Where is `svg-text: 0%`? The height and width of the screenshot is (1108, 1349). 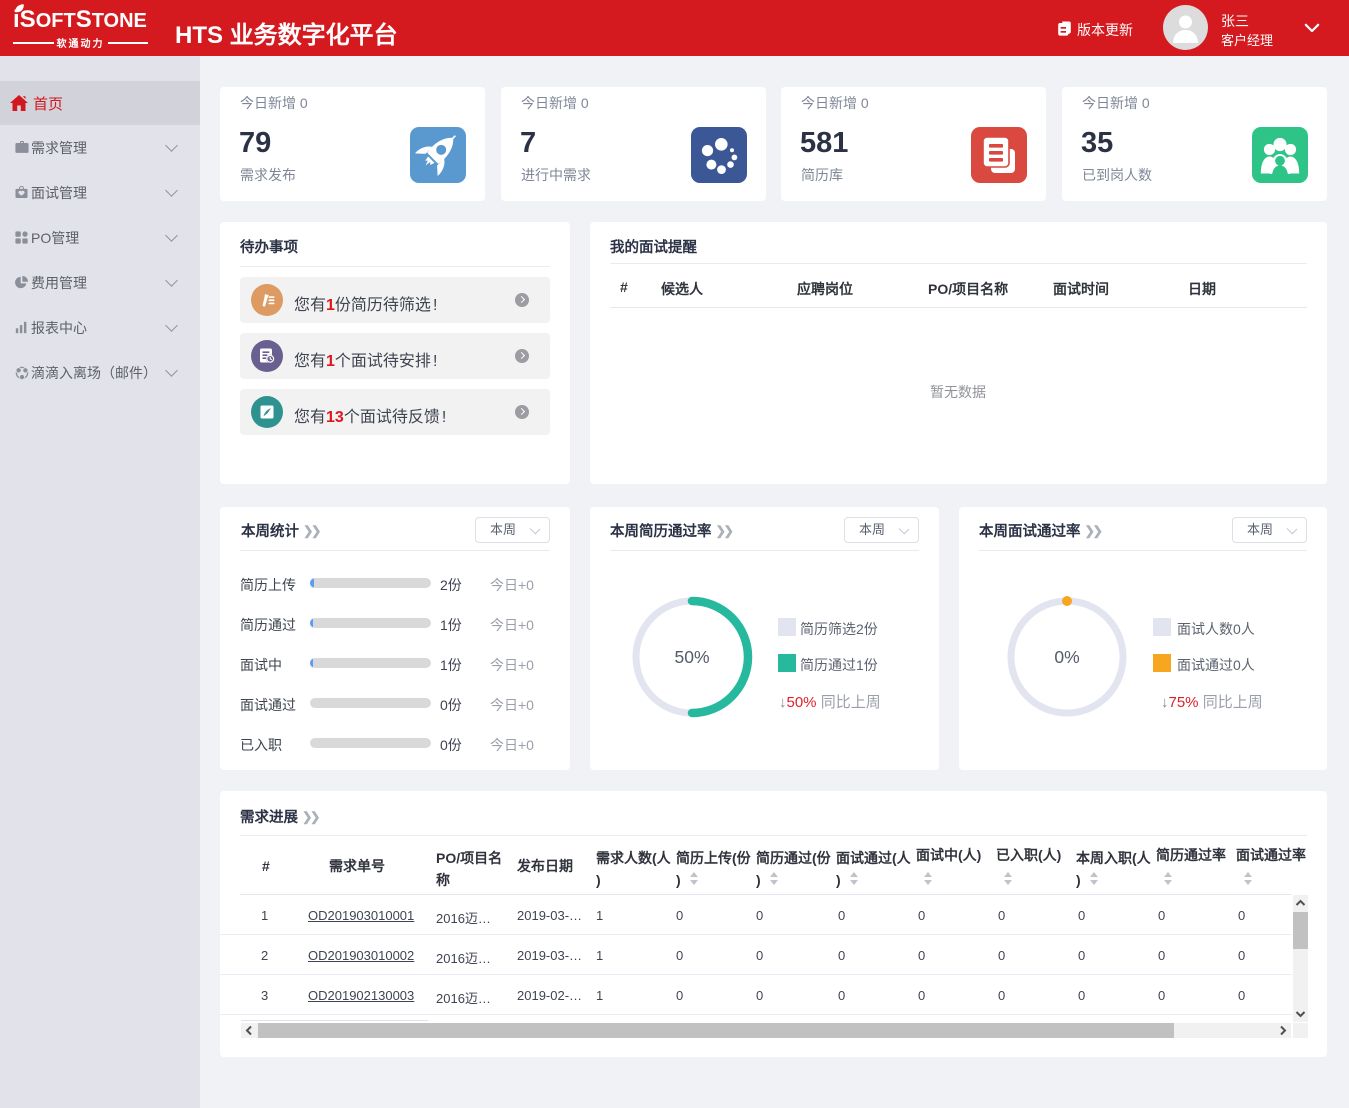 svg-text: 0% is located at coordinates (1066, 657).